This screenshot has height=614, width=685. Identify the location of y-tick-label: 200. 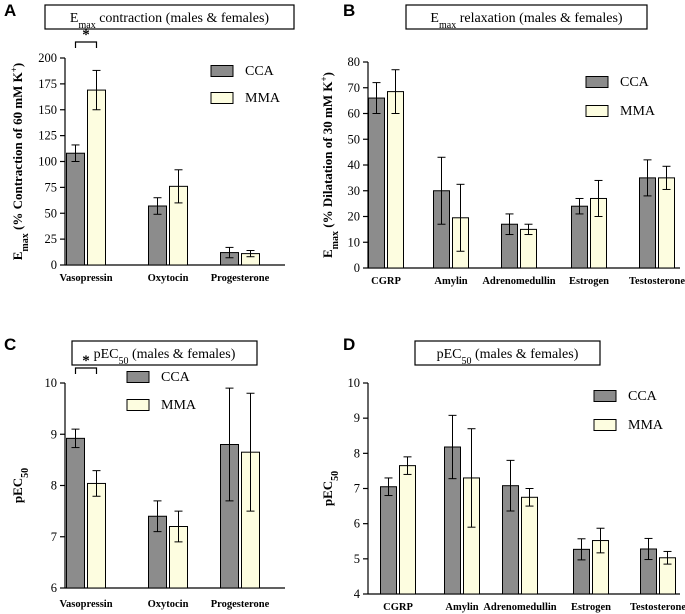
(47, 58).